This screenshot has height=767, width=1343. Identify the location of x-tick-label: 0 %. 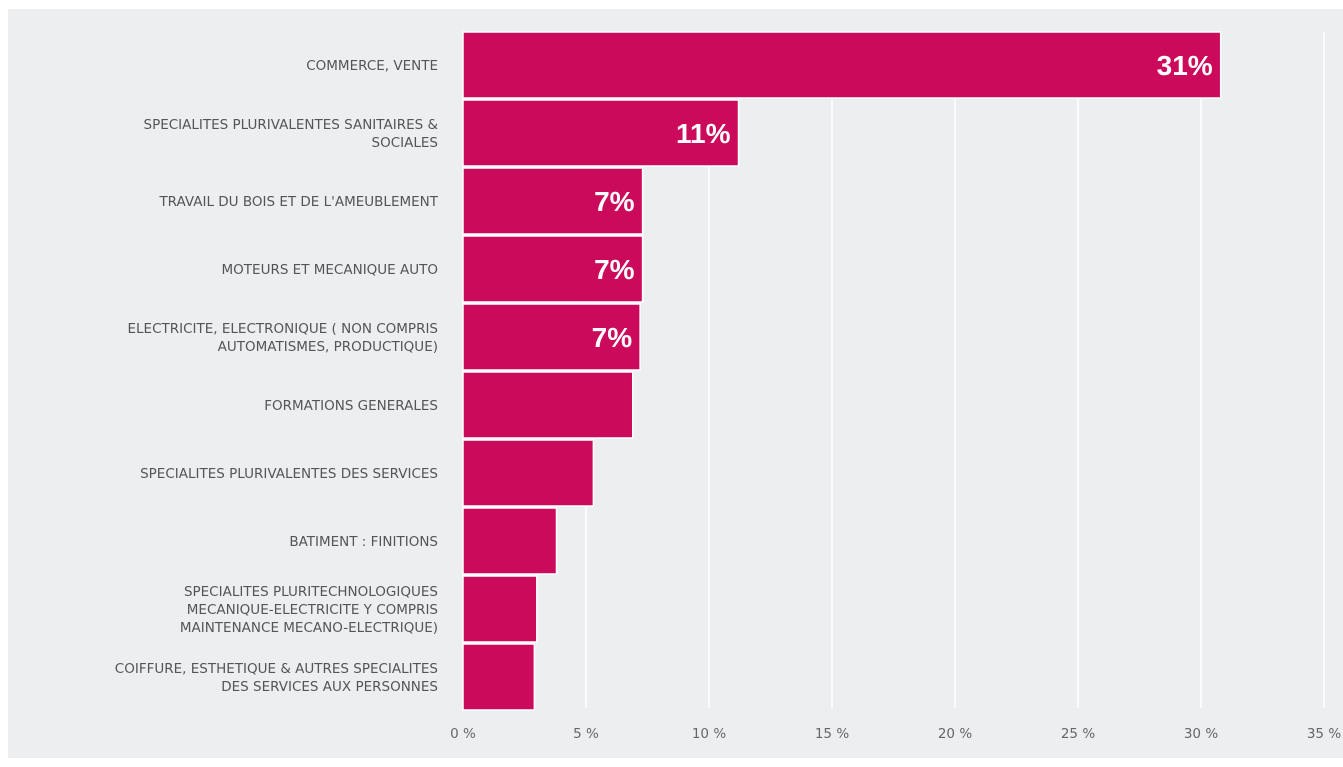
(463, 734).